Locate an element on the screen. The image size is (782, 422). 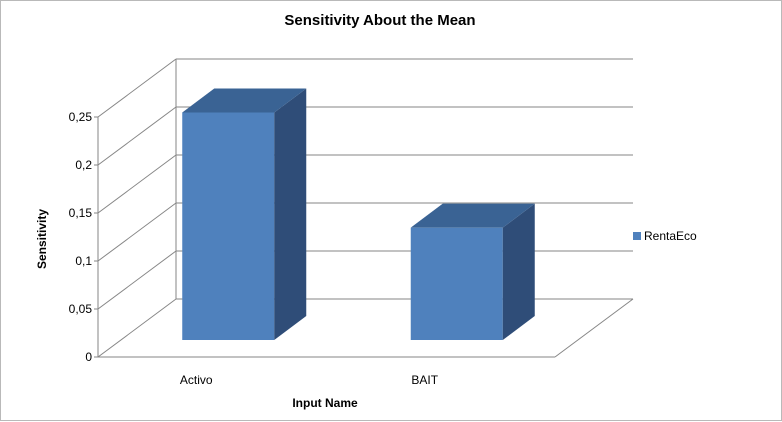
legend-swatch is located at coordinates (637, 236).